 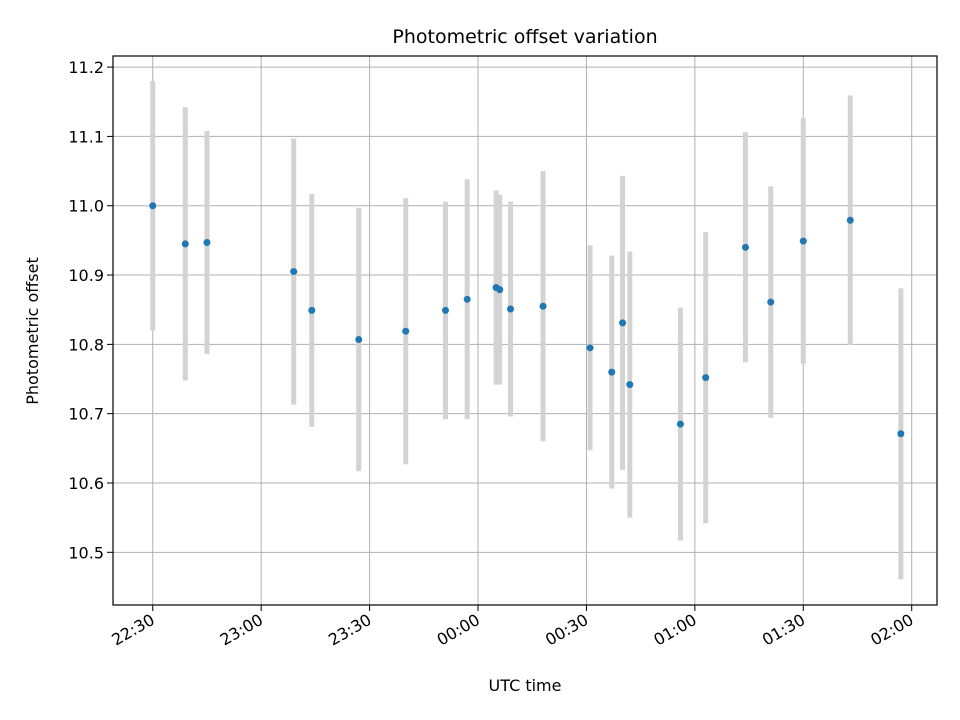 What do you see at coordinates (86, 344) in the screenshot?
I see `y-tick-label: 10.8` at bounding box center [86, 344].